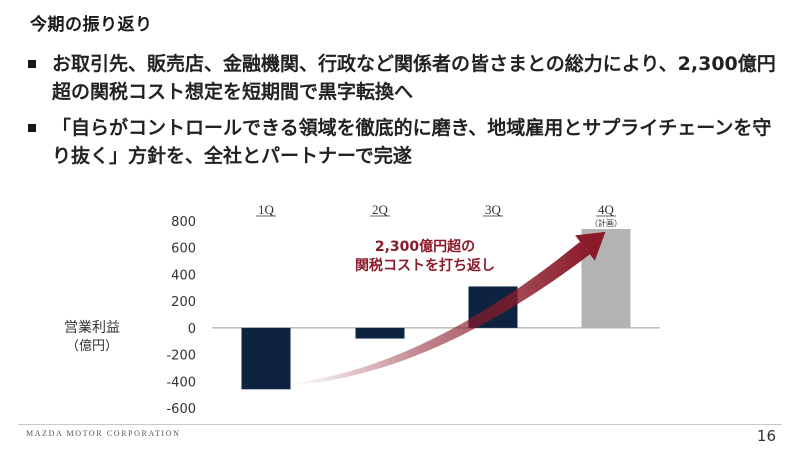 This screenshot has width=800, height=449. I want to click on category-label: 4Q, so click(606, 209).